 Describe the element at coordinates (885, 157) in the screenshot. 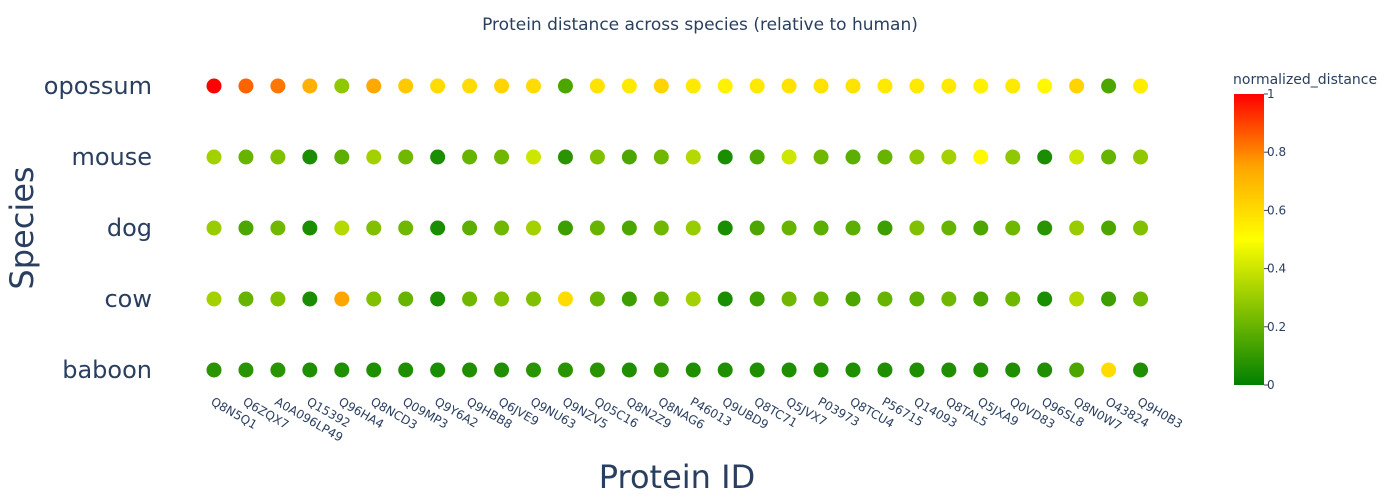

I see `data-point-mouse-P56715` at that location.